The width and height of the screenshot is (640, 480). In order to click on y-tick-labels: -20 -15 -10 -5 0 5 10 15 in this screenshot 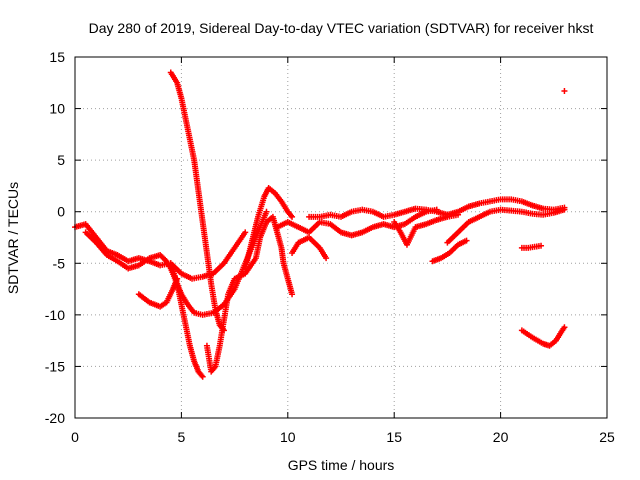, I will do `click(55, 237)`.